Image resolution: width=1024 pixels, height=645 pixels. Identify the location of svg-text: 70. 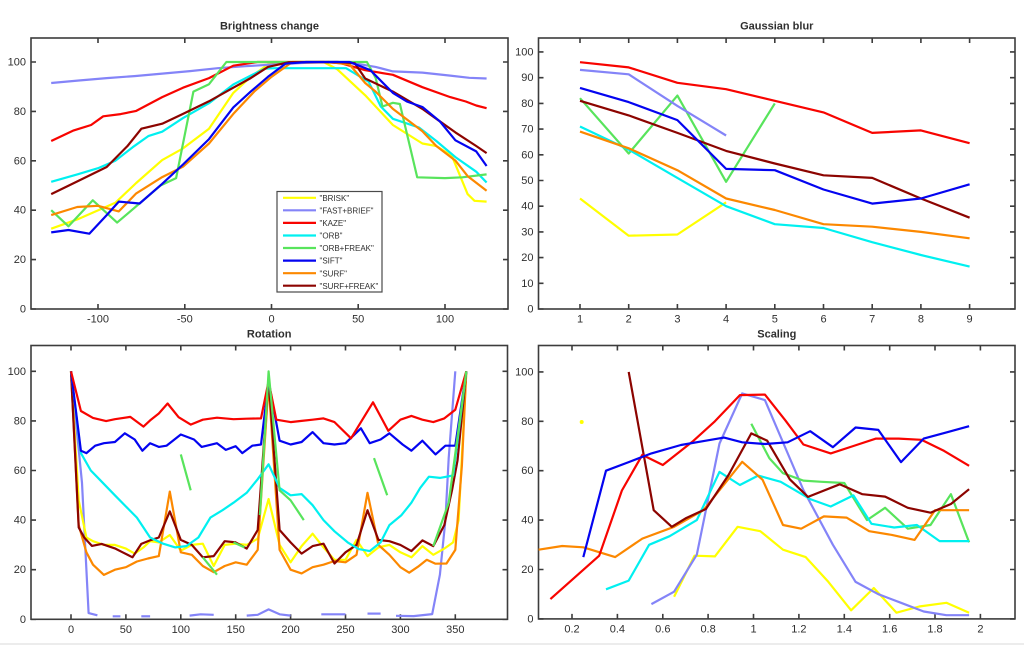
(527, 130).